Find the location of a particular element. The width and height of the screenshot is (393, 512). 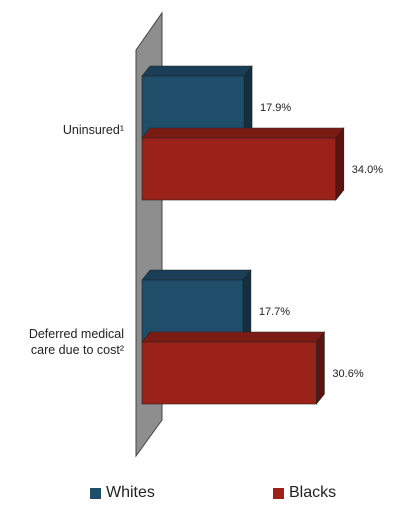

value-label-blacks-1: 34.0% is located at coordinates (367, 170).